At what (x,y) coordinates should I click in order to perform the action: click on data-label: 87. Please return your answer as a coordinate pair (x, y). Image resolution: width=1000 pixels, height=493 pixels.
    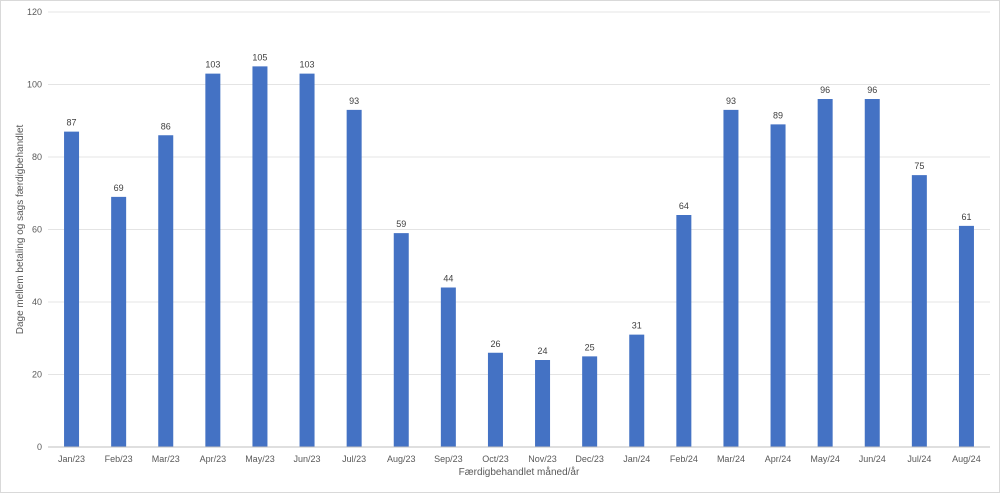
    Looking at the image, I should click on (72, 123).